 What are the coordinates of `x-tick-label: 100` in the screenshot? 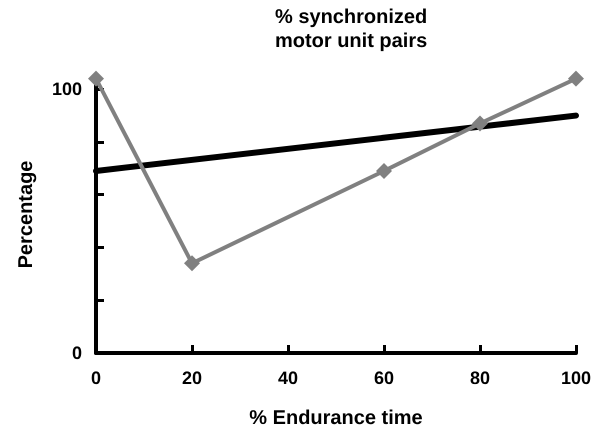 It's located at (576, 378).